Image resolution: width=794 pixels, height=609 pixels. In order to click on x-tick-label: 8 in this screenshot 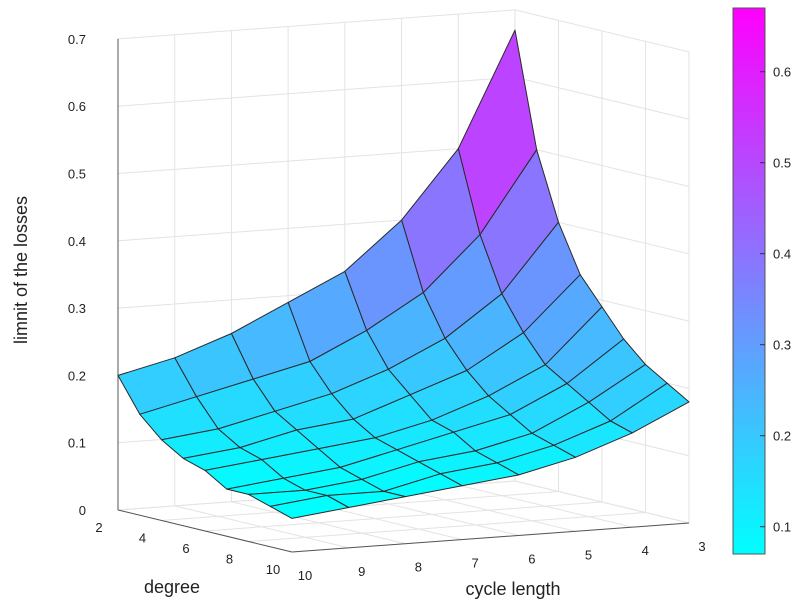, I will do `click(229, 559)`.